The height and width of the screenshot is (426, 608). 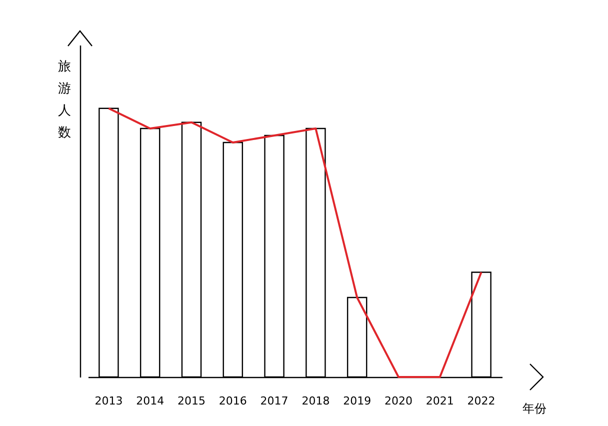 I want to click on x-tick-label: 2013, so click(x=108, y=401).